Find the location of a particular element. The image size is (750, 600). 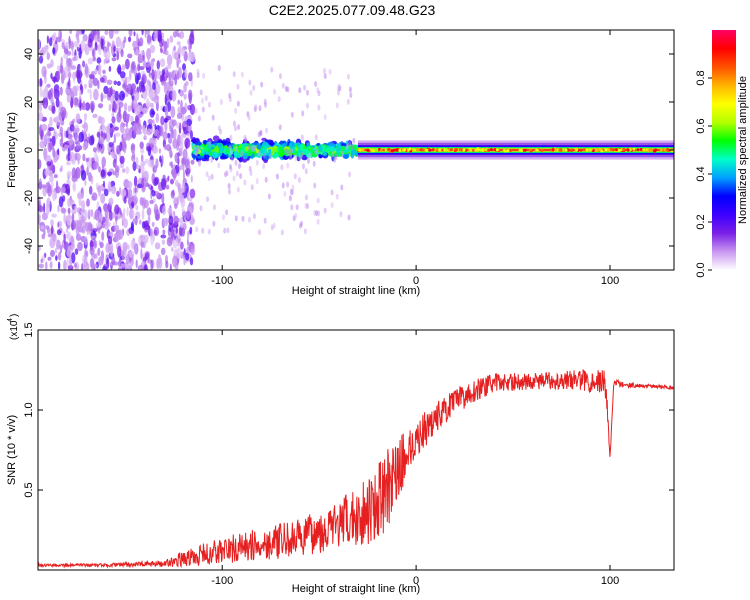

x-tick-label: 100 is located at coordinates (610, 581).